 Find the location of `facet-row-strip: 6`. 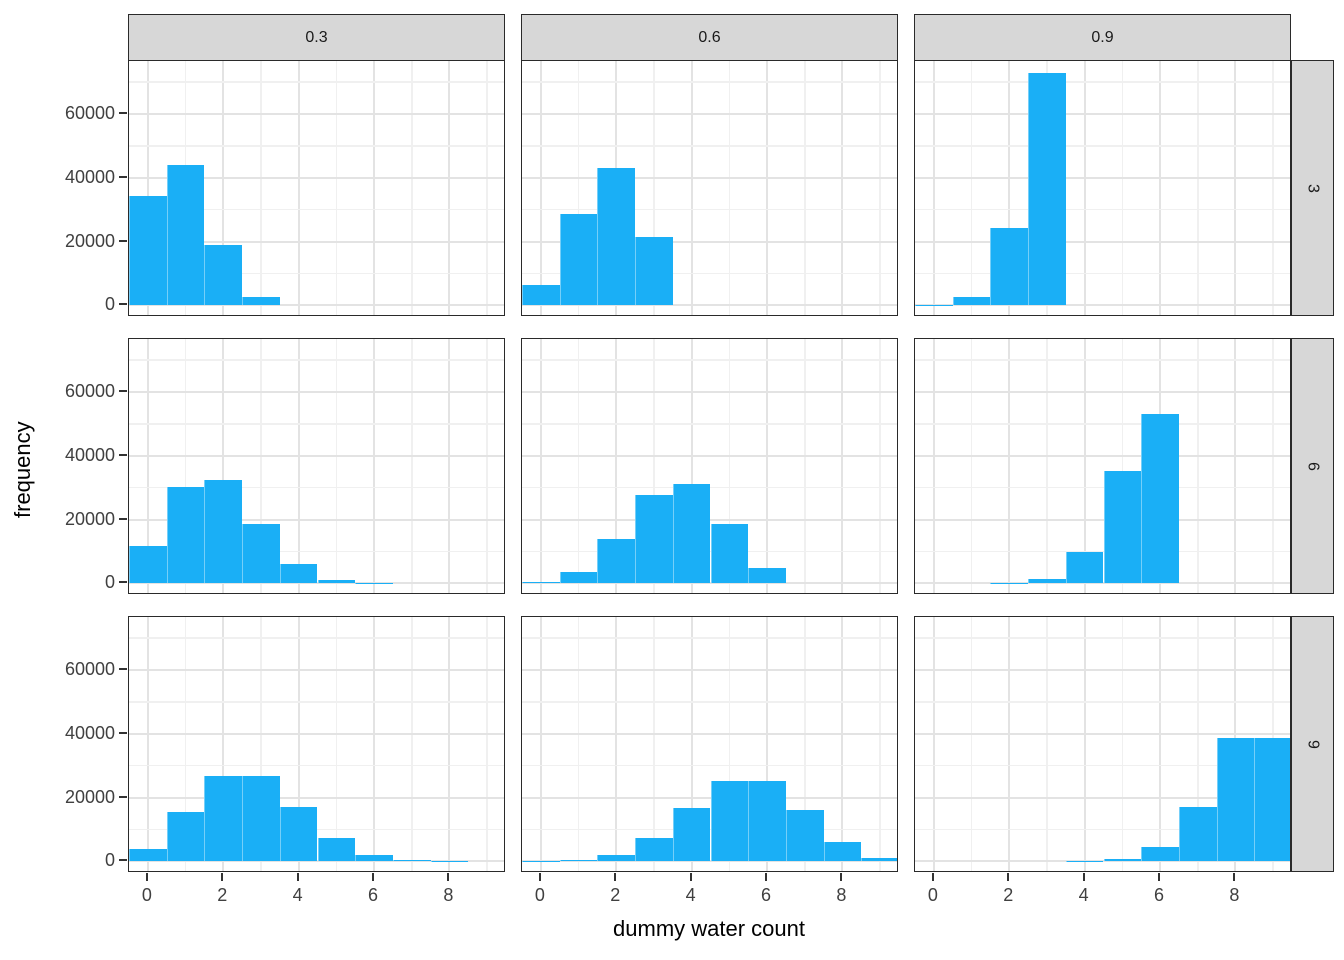

facet-row-strip: 6 is located at coordinates (1312, 466).